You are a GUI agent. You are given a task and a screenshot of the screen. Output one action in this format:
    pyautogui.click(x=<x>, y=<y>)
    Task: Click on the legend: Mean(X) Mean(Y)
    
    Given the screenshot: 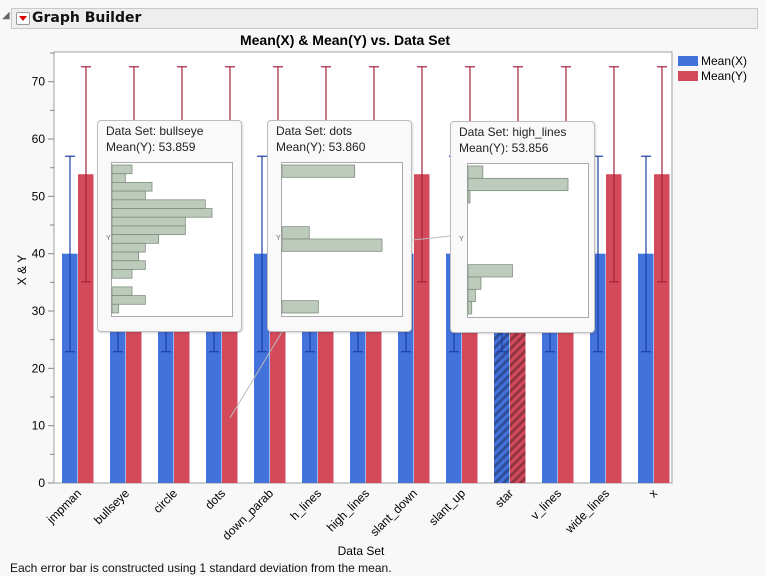 What is the action you would take?
    pyautogui.click(x=712, y=68)
    